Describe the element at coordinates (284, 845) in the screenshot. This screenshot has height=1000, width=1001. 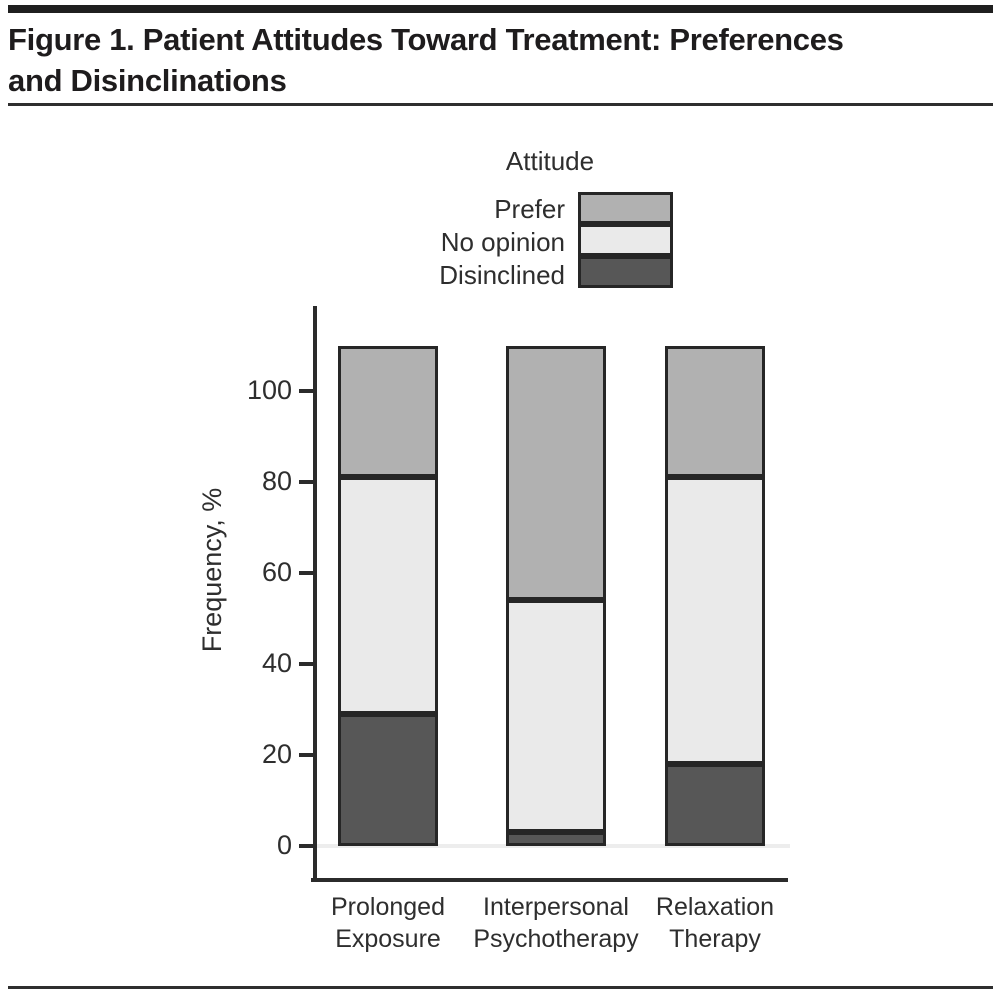
I see `y-tick-label-0: 0` at that location.